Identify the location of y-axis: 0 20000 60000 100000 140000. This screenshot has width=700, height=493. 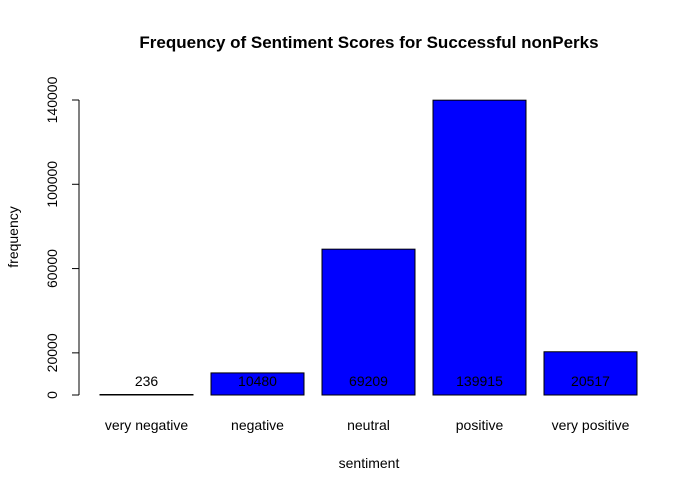
(62, 237).